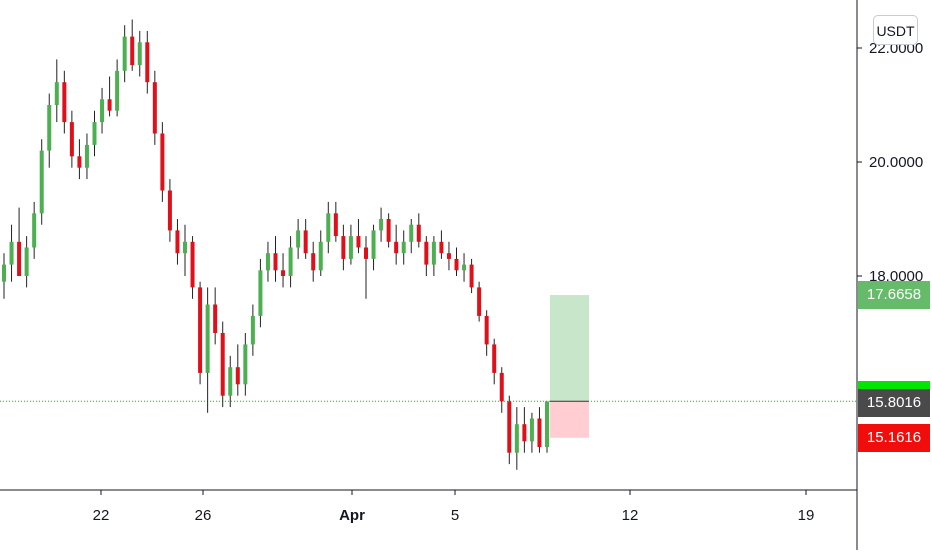 This screenshot has height=555, width=932. What do you see at coordinates (894, 437) in the screenshot?
I see `stop-price-label: 15.1616` at bounding box center [894, 437].